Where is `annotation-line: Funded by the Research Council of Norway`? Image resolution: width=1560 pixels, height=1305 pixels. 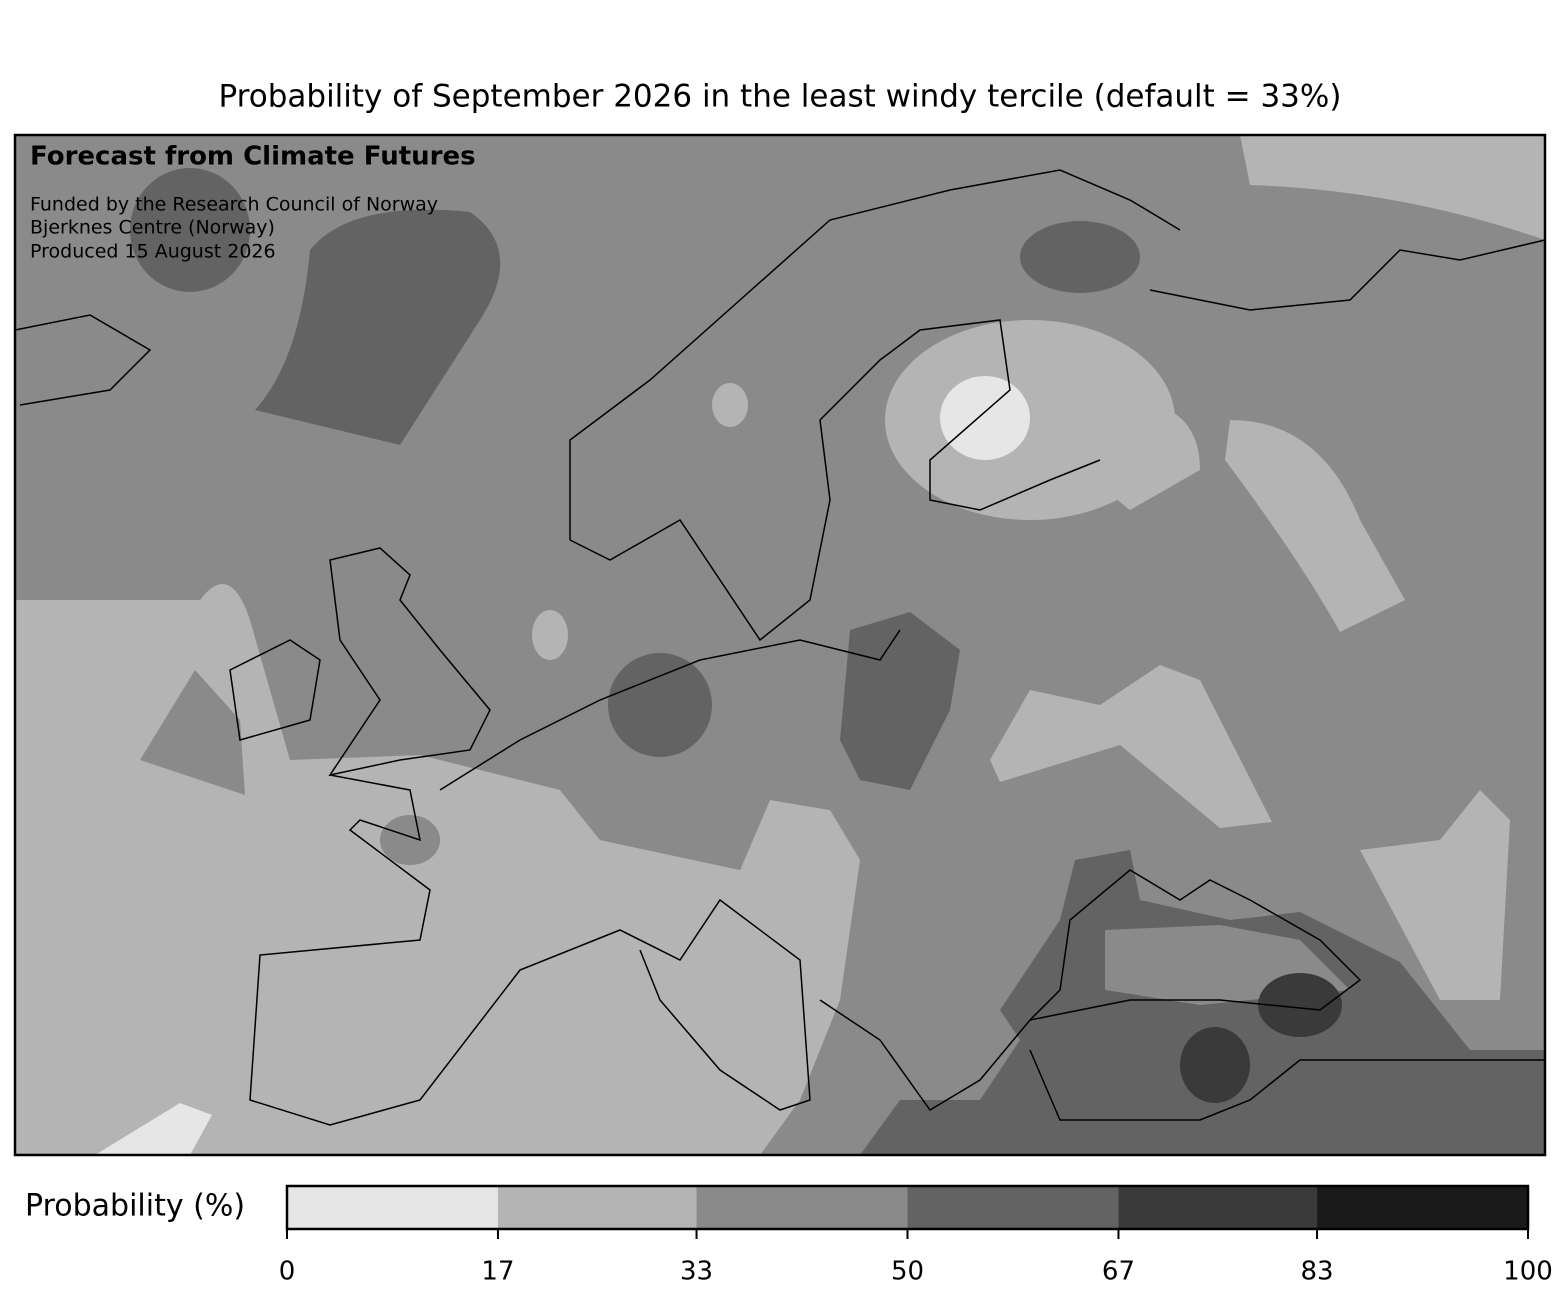
annotation-line: Funded by the Research Council of Norway is located at coordinates (234, 205).